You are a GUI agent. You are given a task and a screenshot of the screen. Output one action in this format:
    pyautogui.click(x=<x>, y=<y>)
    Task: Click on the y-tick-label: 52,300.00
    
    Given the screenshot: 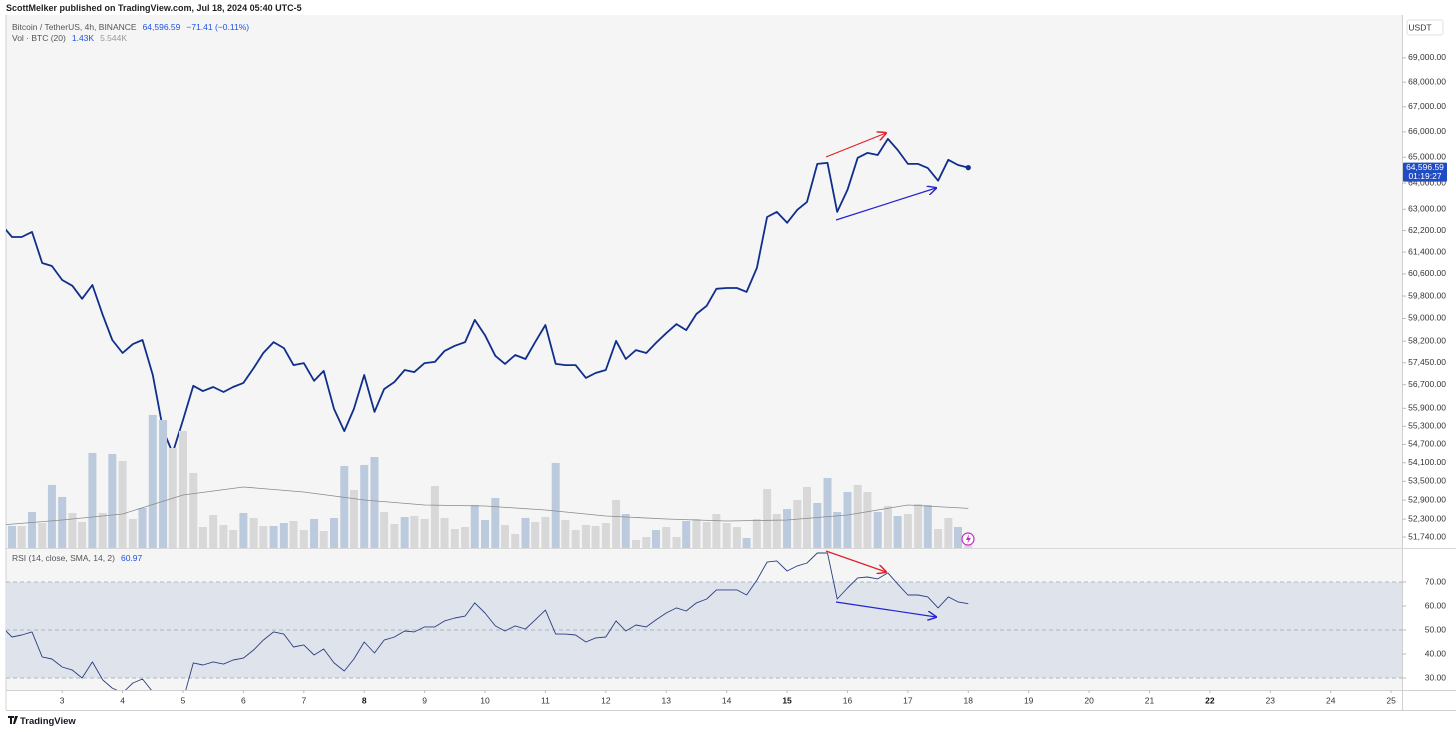 What is the action you would take?
    pyautogui.click(x=1427, y=518)
    